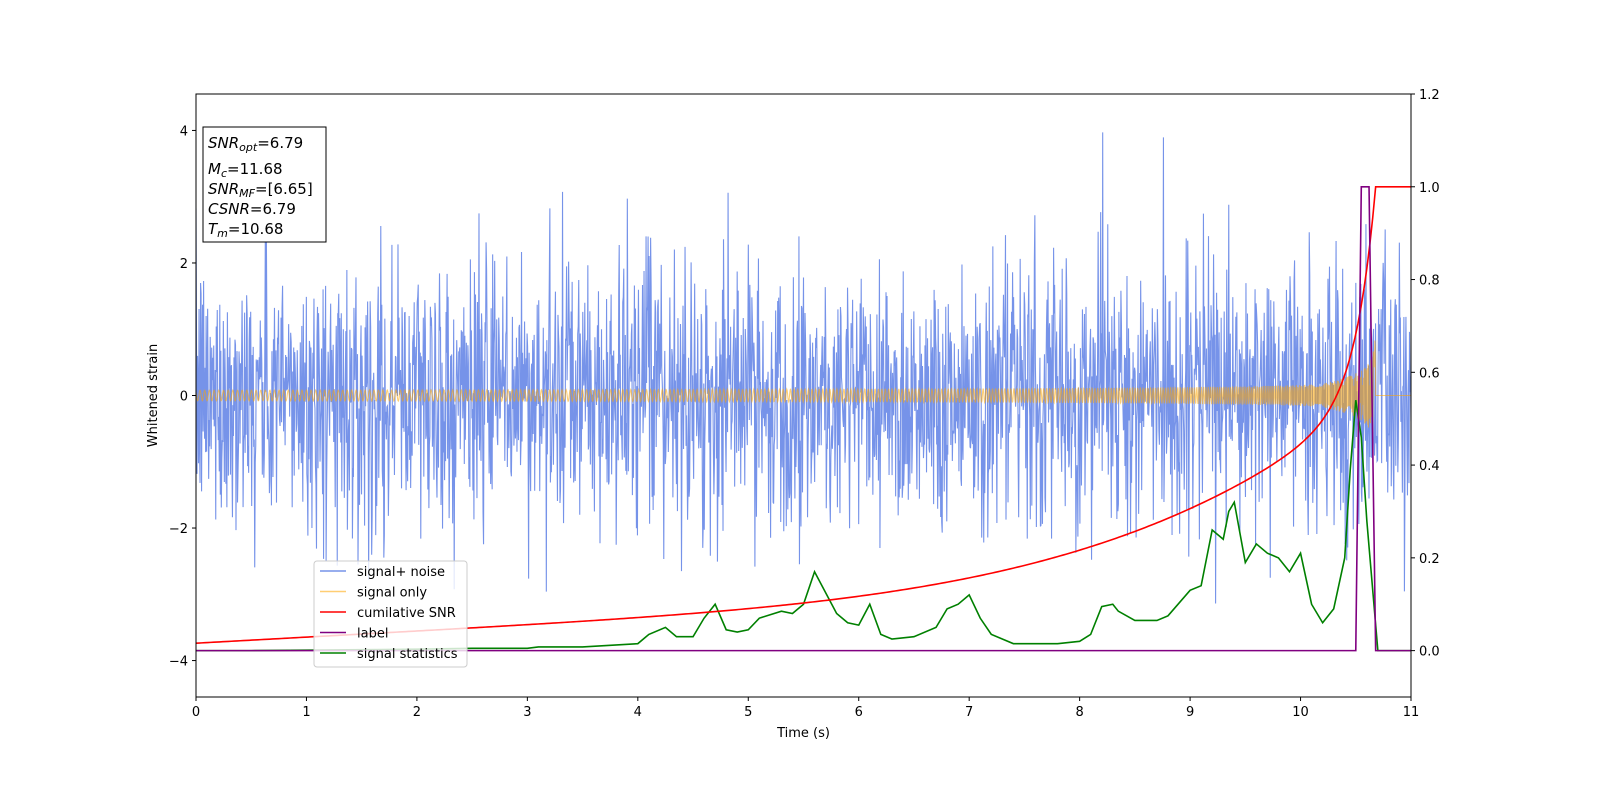  Describe the element at coordinates (407, 654) in the screenshot. I see `legend-label: signal statistics` at that location.